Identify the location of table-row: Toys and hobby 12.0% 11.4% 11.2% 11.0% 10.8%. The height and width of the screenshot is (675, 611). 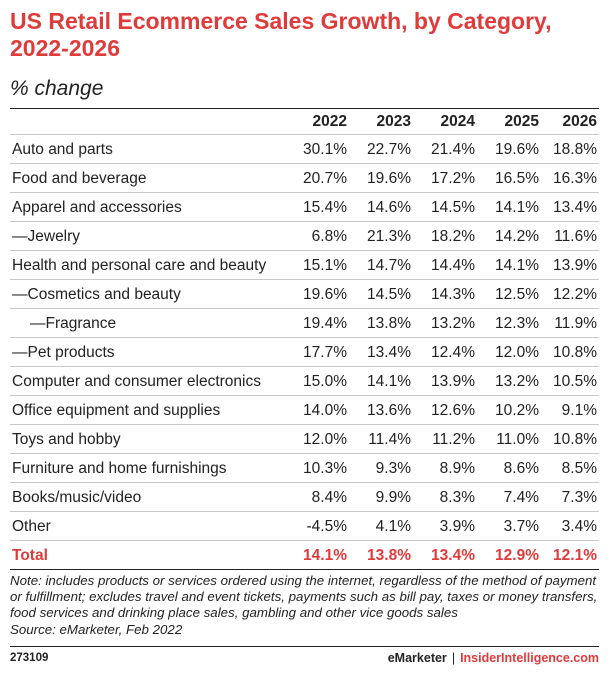
(304, 439).